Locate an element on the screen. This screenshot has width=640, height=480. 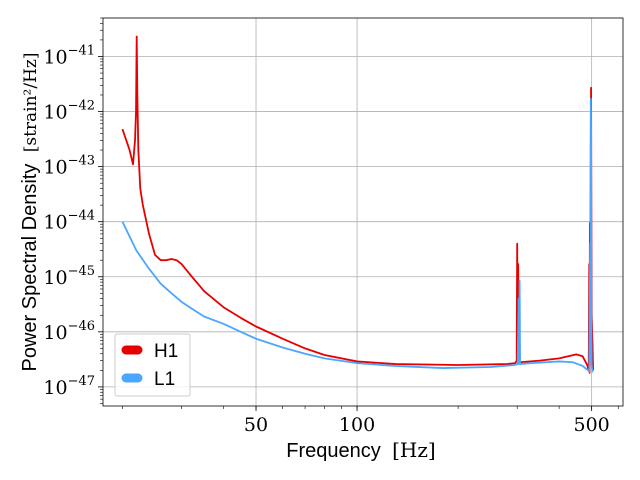
y-tick-label: 10−42 is located at coordinates (69, 111).